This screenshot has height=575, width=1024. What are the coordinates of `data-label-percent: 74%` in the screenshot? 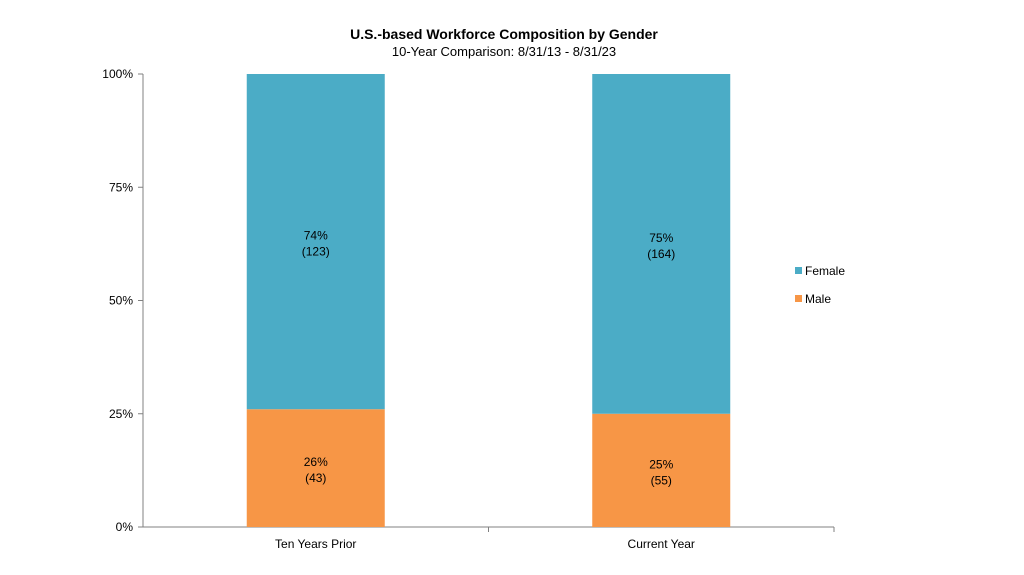 It's located at (316, 236).